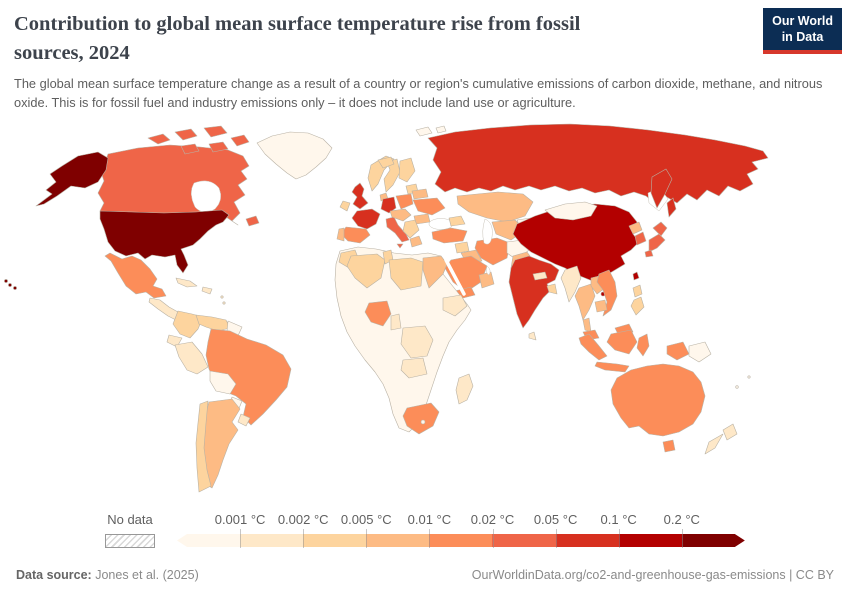 Image resolution: width=850 pixels, height=600 pixels. I want to click on country-italy, so click(397, 229).